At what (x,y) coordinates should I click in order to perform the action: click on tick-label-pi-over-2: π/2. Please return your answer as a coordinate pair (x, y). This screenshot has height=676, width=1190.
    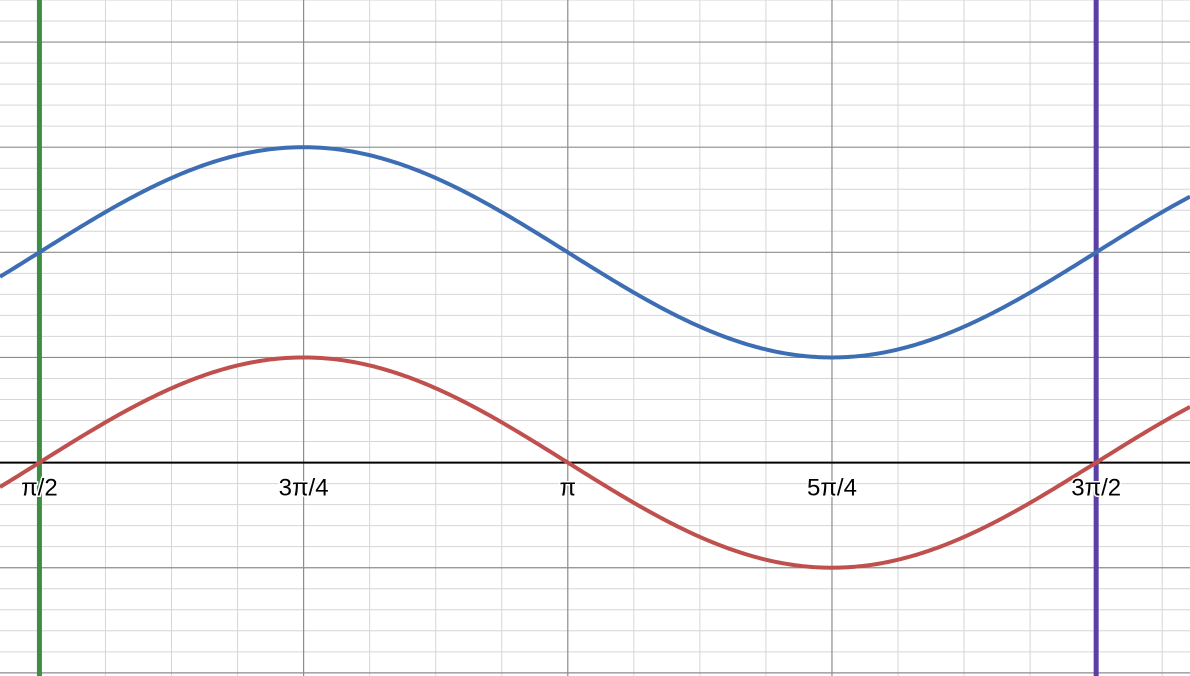
    Looking at the image, I should click on (39, 488).